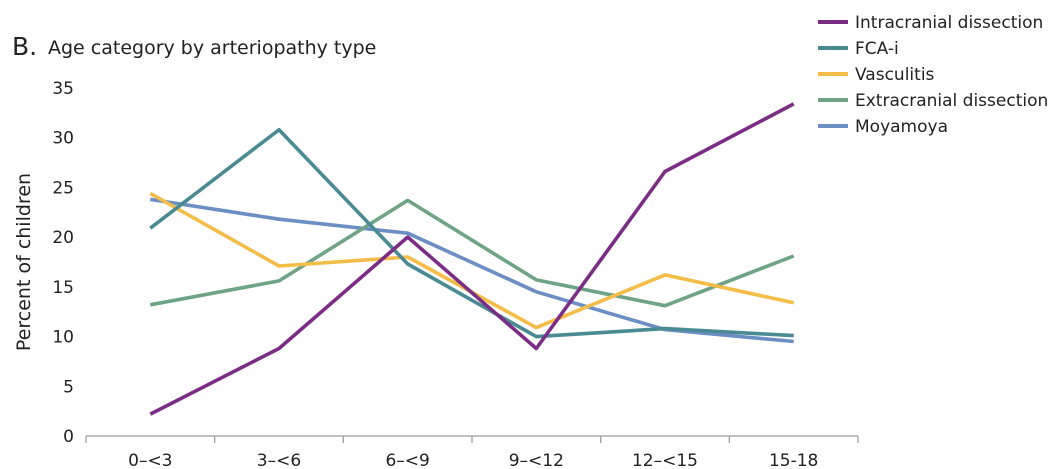 This screenshot has height=469, width=1051. What do you see at coordinates (63, 338) in the screenshot?
I see `y-tick-label: 10` at bounding box center [63, 338].